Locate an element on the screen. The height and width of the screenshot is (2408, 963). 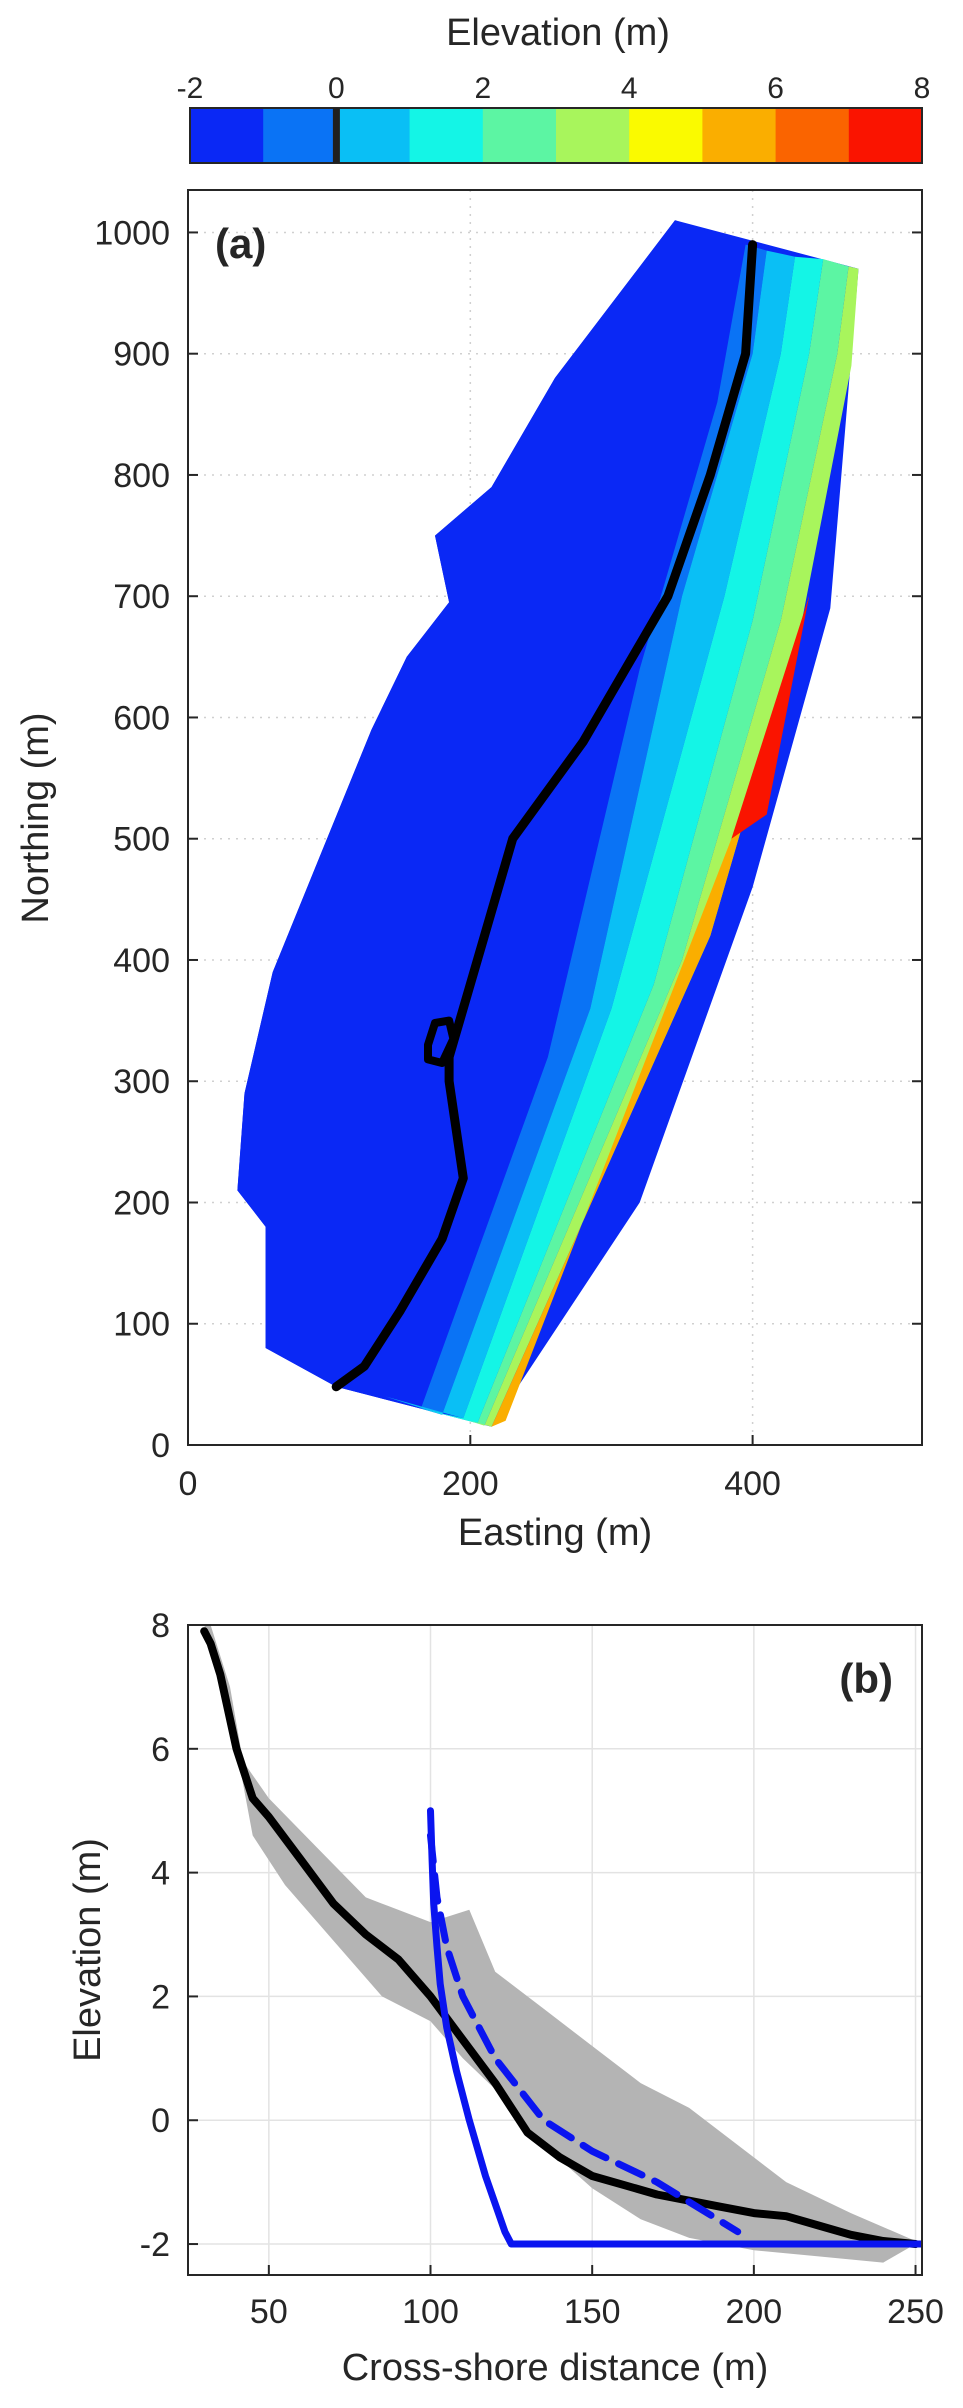
profile-x-tick-label: 200 is located at coordinates (753, 2312).